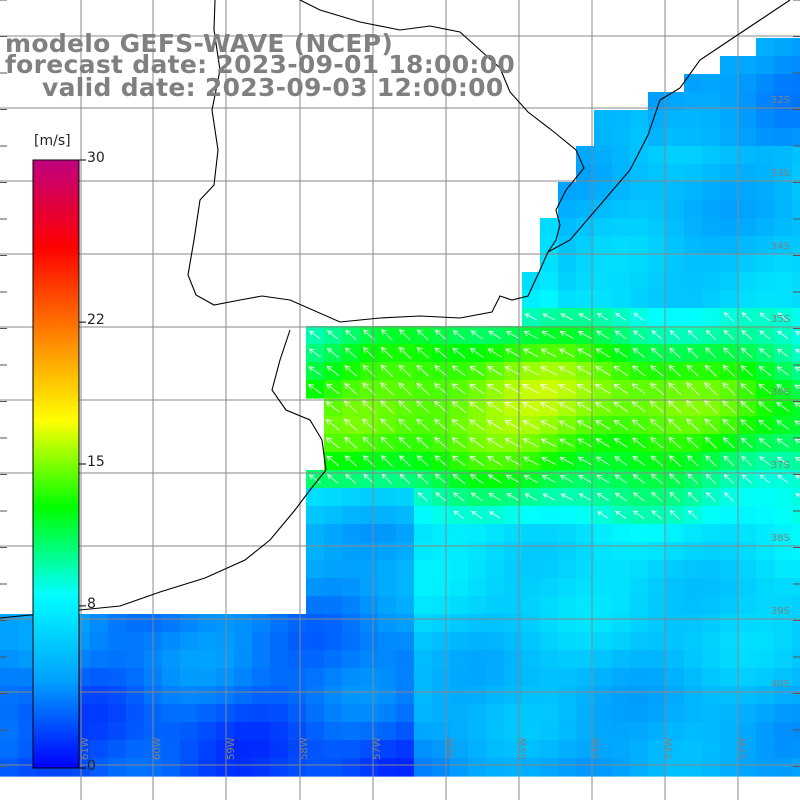  Describe the element at coordinates (780, 392) in the screenshot. I see `latitude-labels: 32S 33S 34S 35S 36S 37S 38S 39S 40S` at that location.